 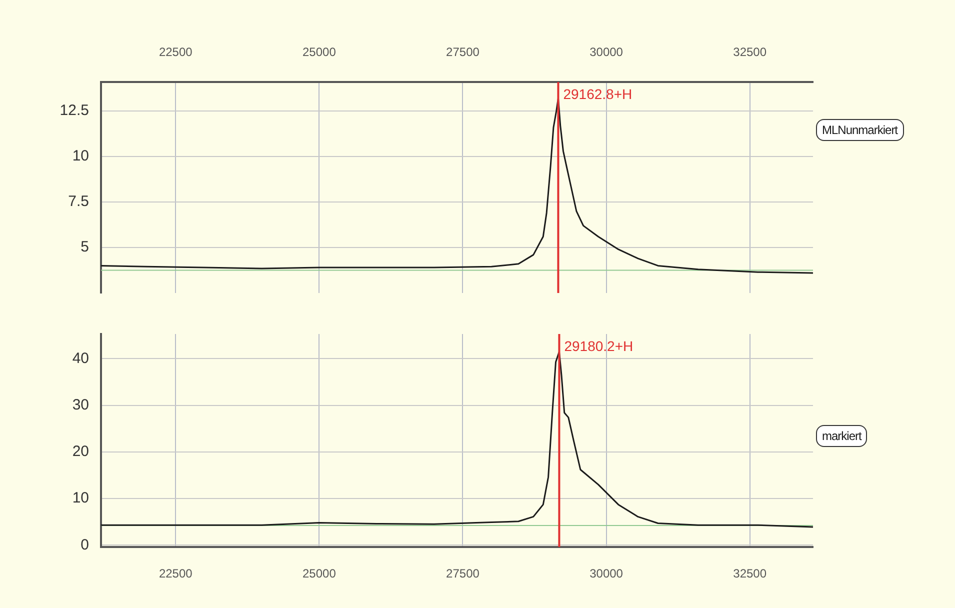 What do you see at coordinates (842, 436) in the screenshot?
I see `text: markiert` at bounding box center [842, 436].